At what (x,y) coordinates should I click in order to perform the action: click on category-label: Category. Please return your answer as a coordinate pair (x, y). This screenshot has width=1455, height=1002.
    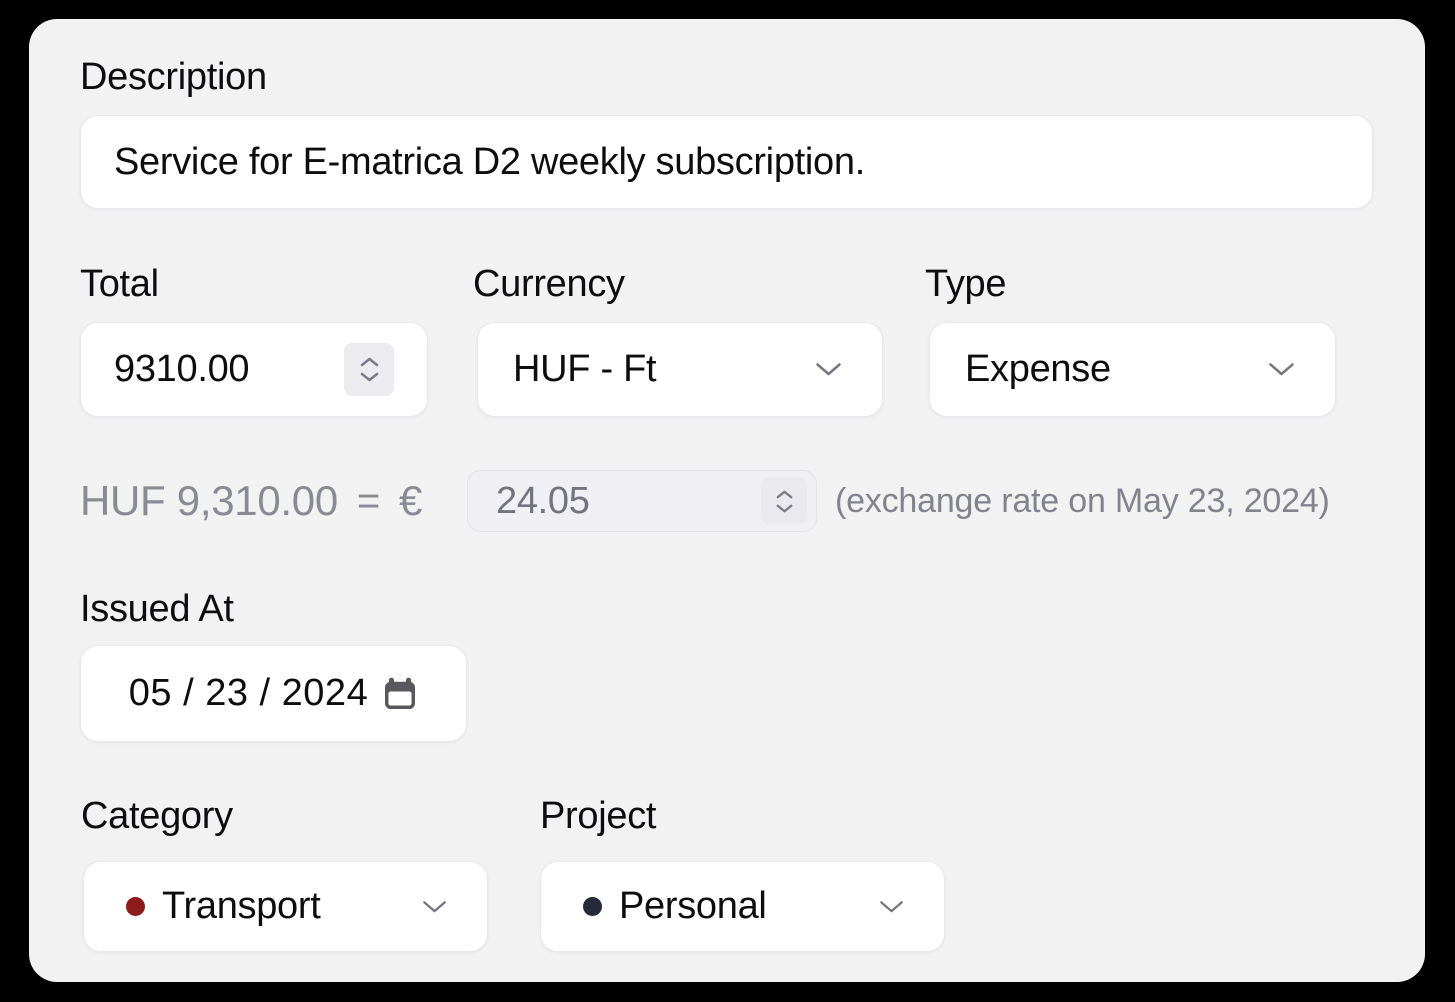
    Looking at the image, I should click on (157, 816).